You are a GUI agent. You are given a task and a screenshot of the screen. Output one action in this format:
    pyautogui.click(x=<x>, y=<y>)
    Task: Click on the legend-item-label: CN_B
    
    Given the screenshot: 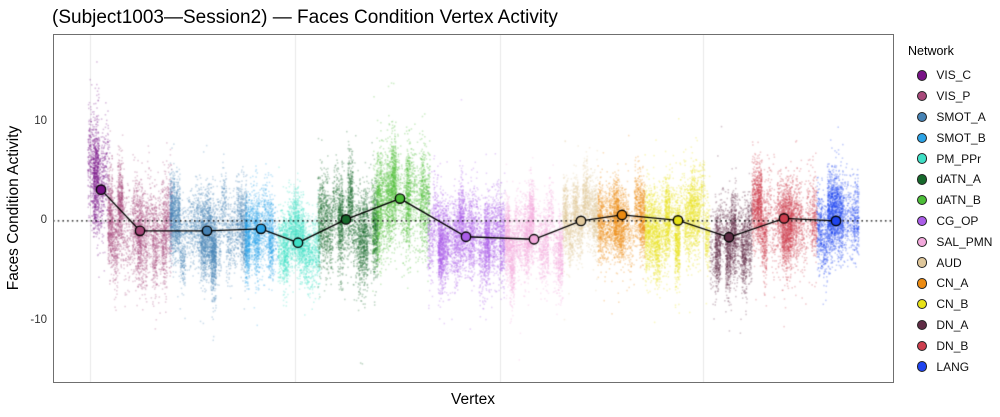 What is the action you would take?
    pyautogui.click(x=952, y=304)
    